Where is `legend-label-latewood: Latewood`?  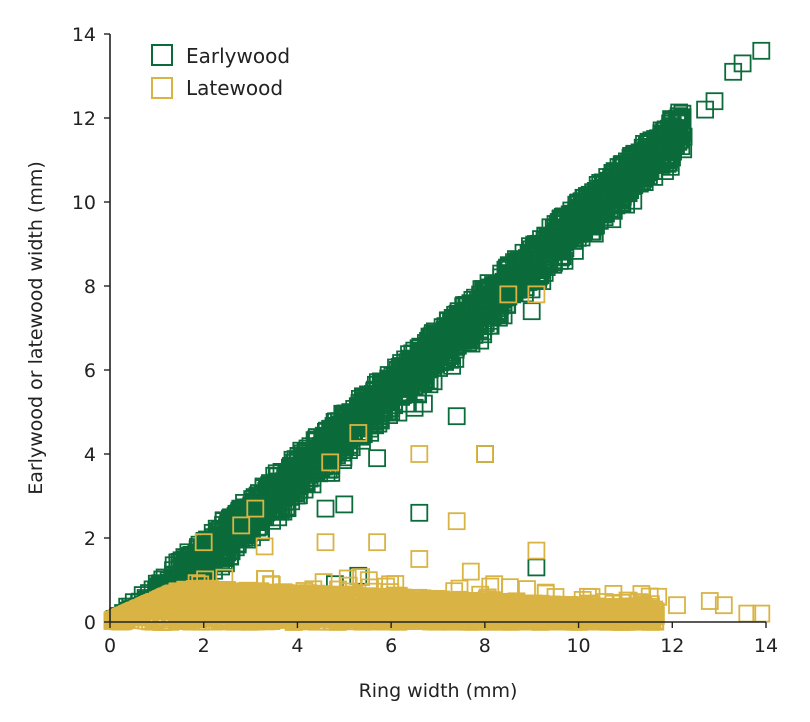
legend-label-latewood: Latewood is located at coordinates (234, 88).